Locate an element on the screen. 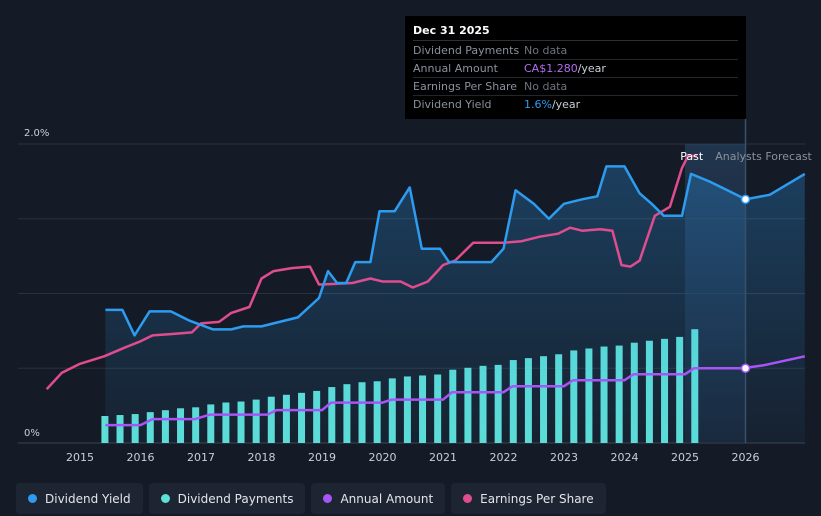 The width and height of the screenshot is (821, 516). x-tick-label: 2019 is located at coordinates (322, 457).